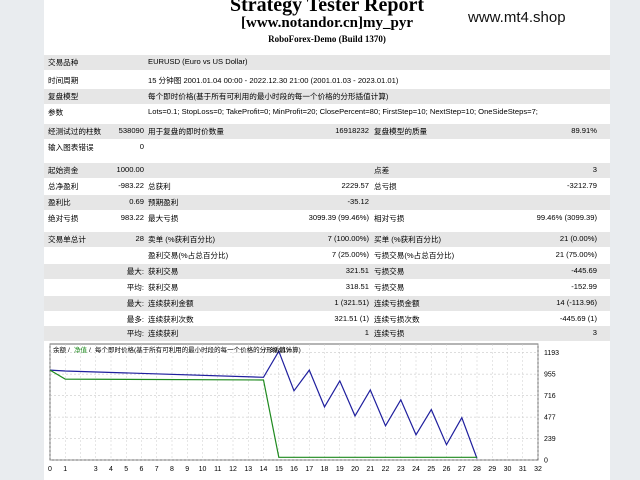 This screenshot has width=640, height=480. Describe the element at coordinates (386, 469) in the screenshot. I see `x-tick-label: 22` at that location.